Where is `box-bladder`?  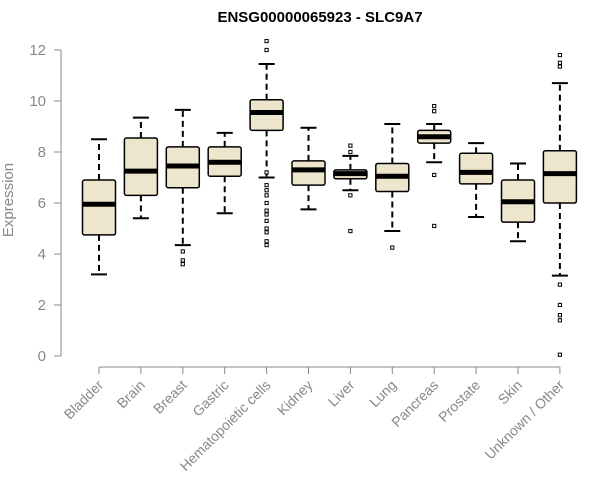 box-bladder is located at coordinates (99, 207).